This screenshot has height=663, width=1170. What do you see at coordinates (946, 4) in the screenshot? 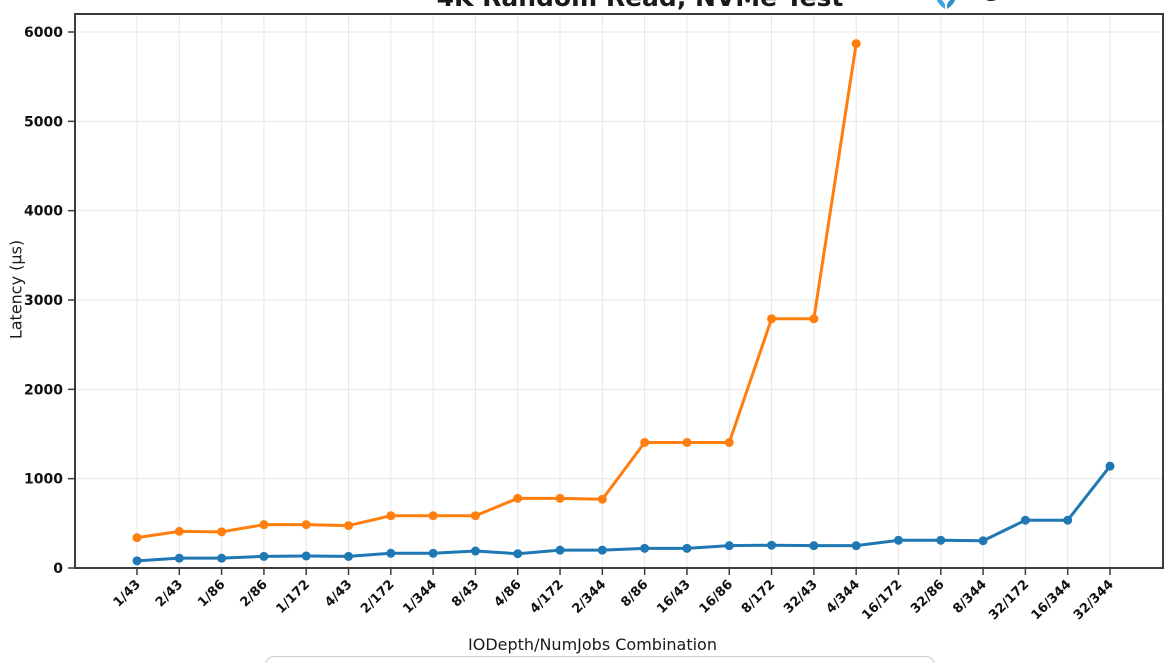
I see `logo-bird-icon` at bounding box center [946, 4].